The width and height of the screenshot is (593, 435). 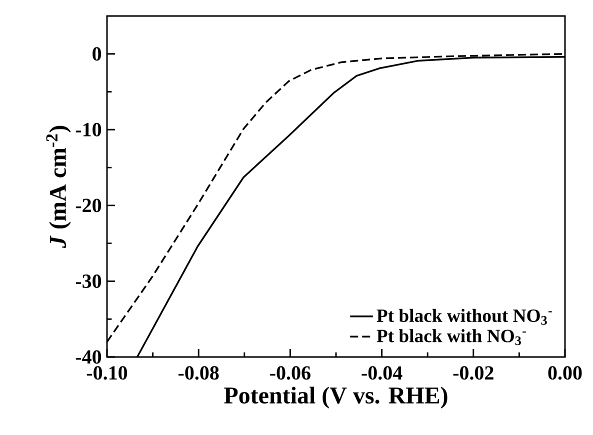 What do you see at coordinates (198, 373) in the screenshot?
I see `x-tick-label: -0.08` at bounding box center [198, 373].